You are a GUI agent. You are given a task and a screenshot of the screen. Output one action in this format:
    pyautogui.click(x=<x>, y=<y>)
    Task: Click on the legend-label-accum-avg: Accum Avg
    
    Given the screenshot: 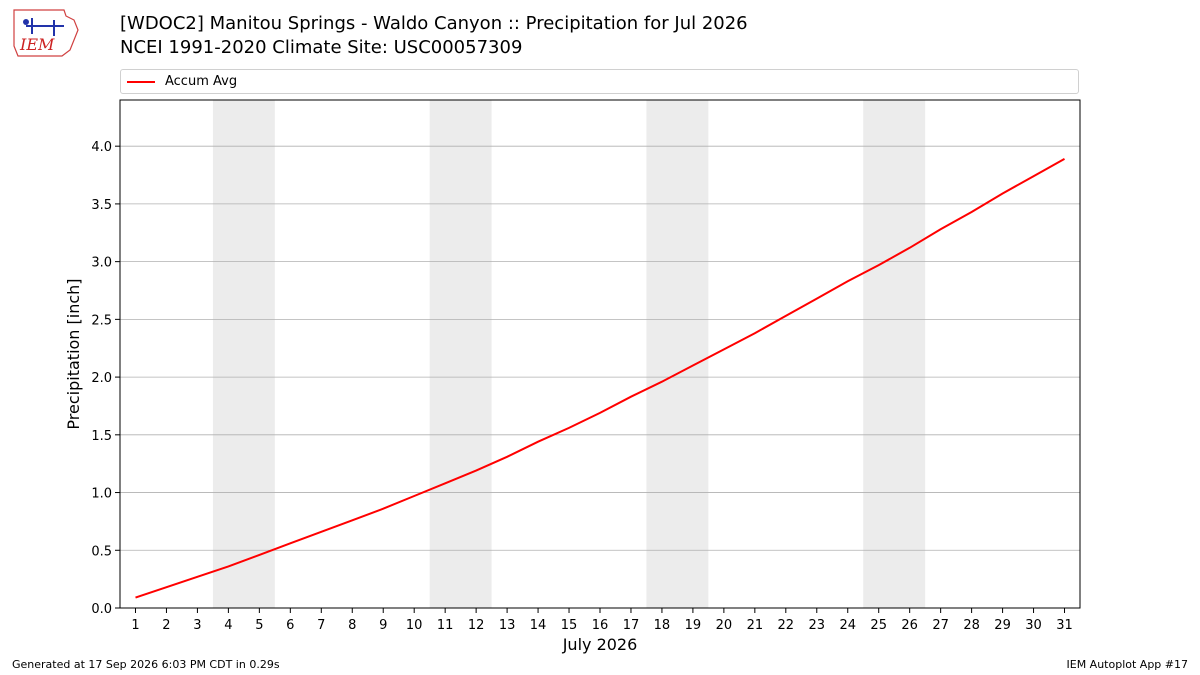 What is the action you would take?
    pyautogui.click(x=201, y=81)
    